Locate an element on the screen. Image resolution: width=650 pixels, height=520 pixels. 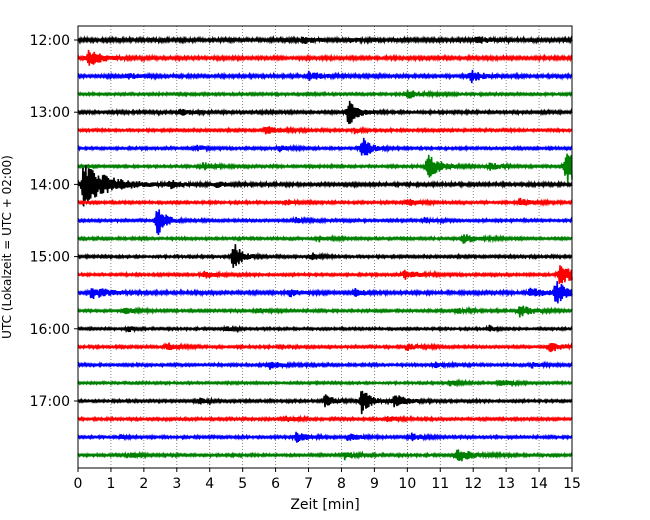
x-tick-label: 3 is located at coordinates (176, 484).